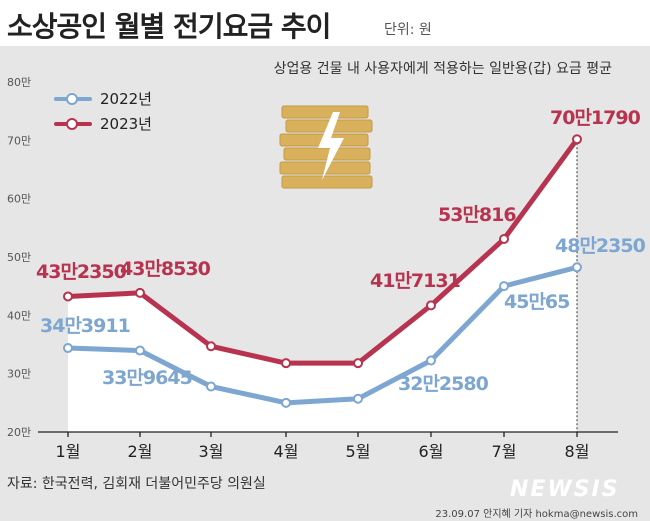  What do you see at coordinates (19, 374) in the screenshot?
I see `y-tick-label: 30만` at bounding box center [19, 374].